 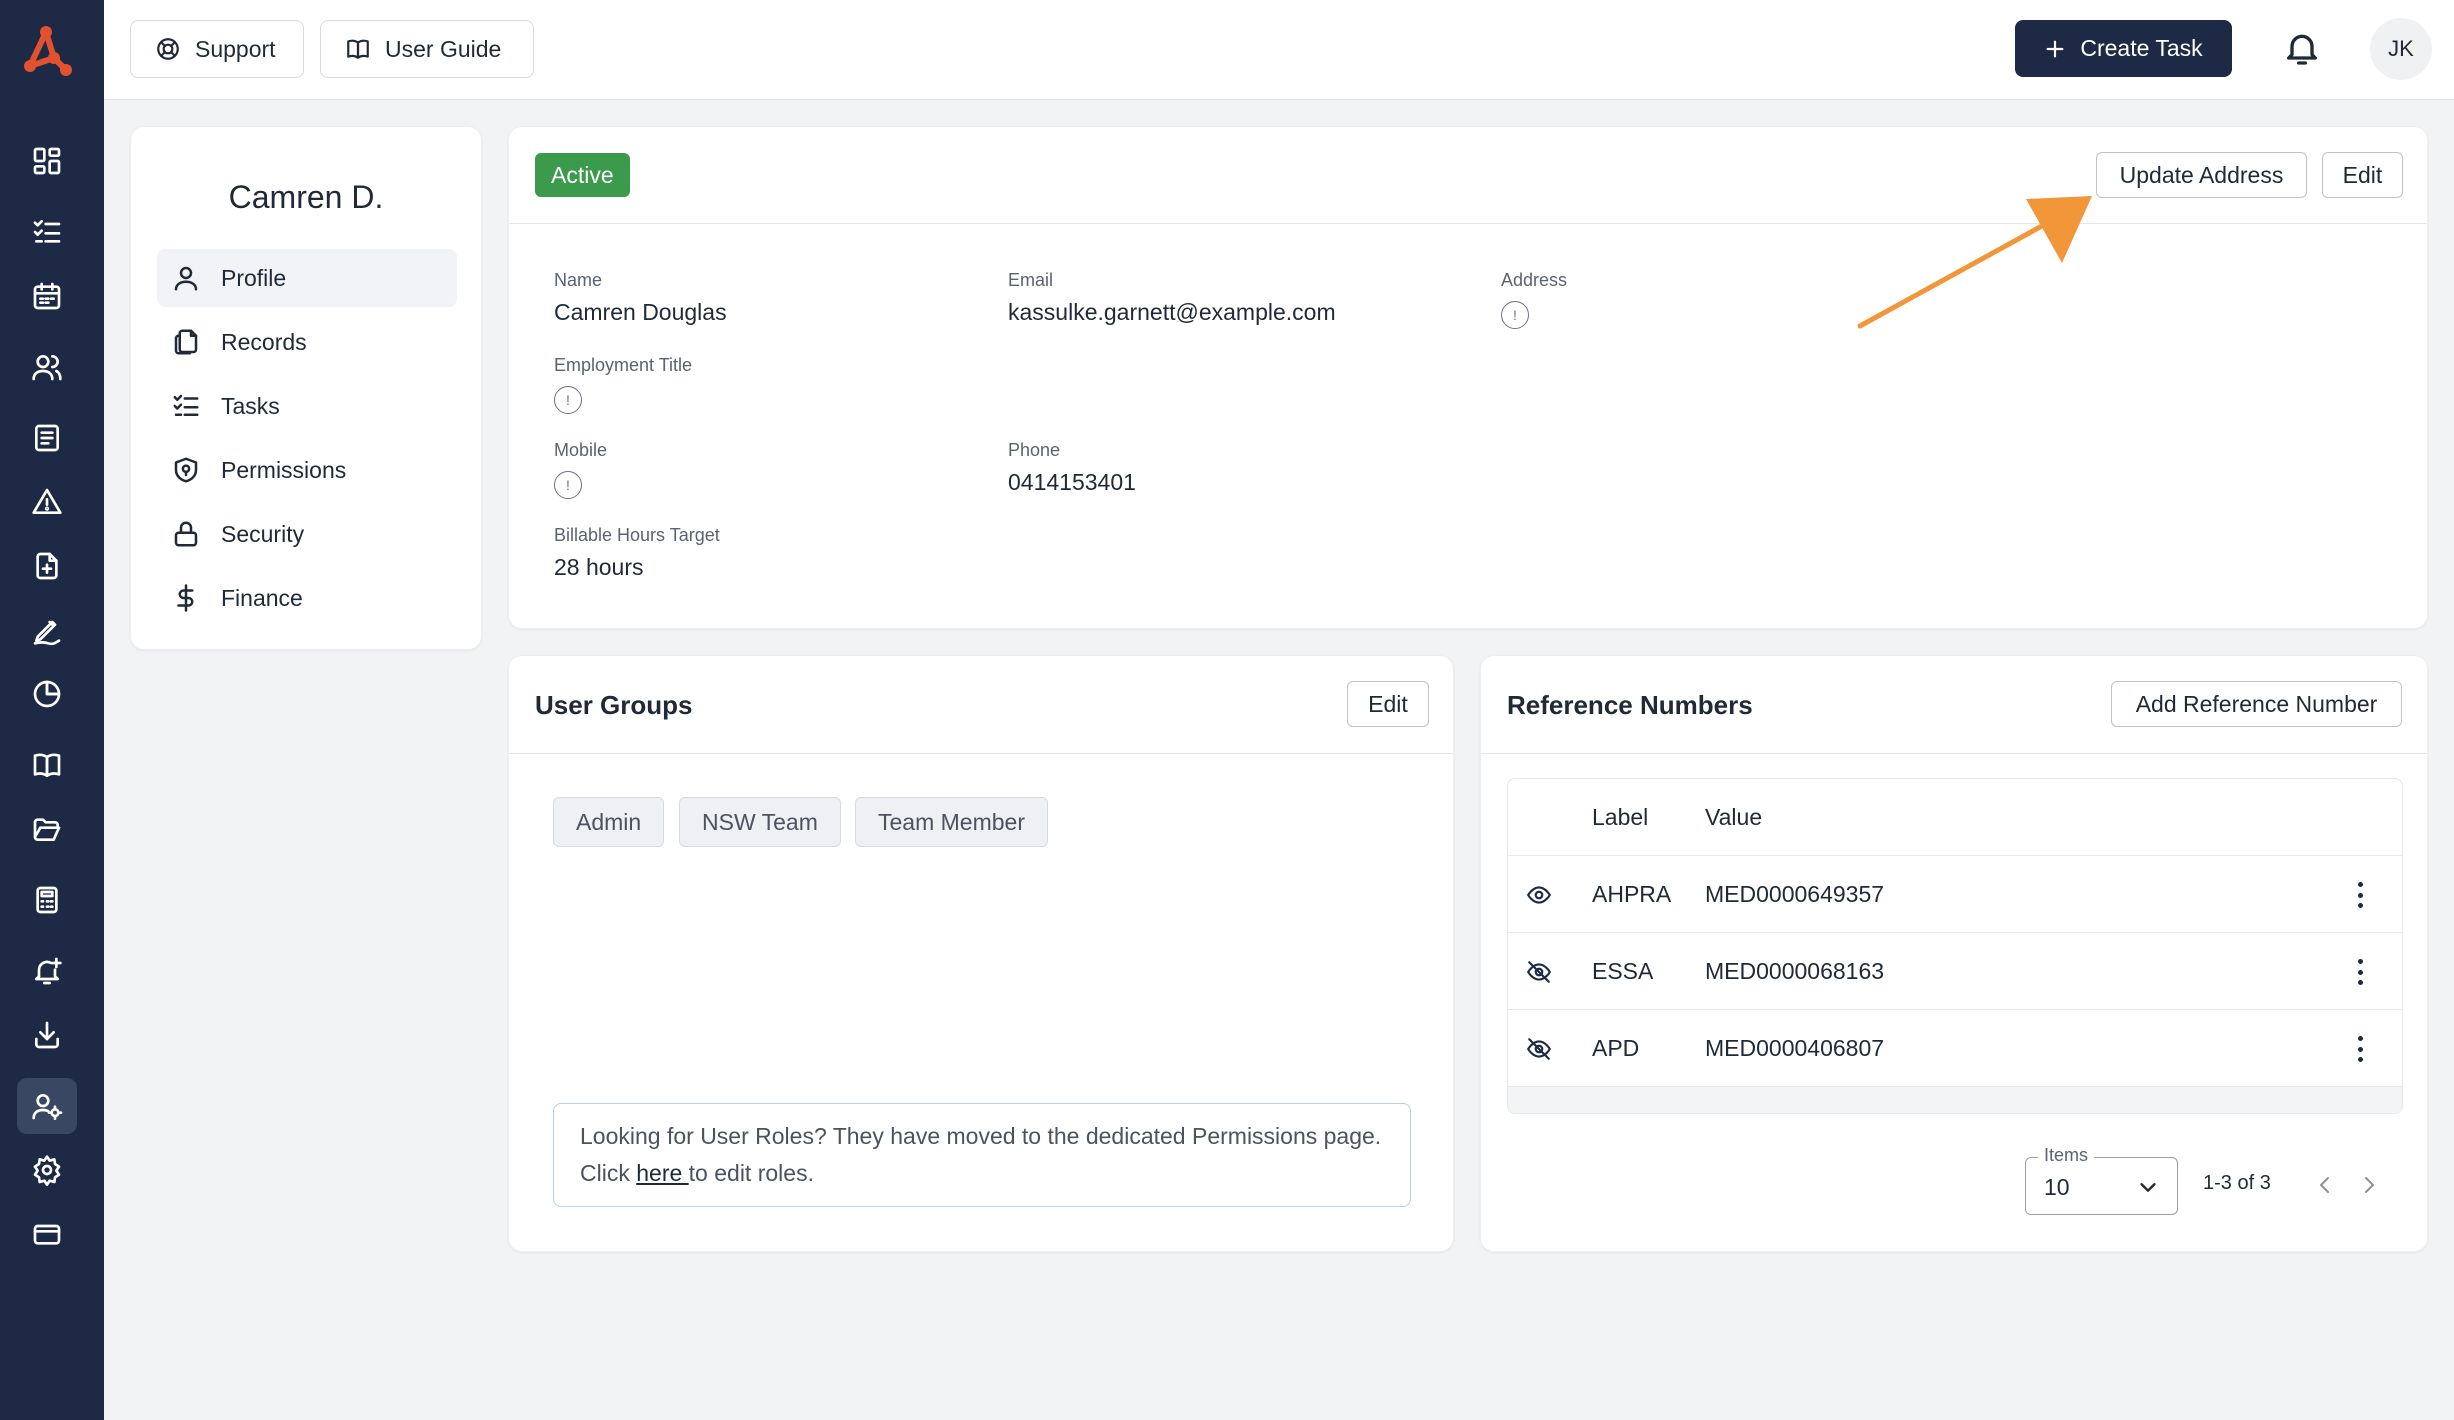 I want to click on download-icon, so click(x=47, y=1035).